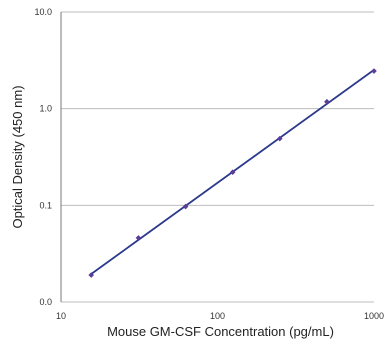 The height and width of the screenshot is (341, 386). Describe the element at coordinates (45, 205) in the screenshot. I see `y-tick-label: 0.1` at that location.